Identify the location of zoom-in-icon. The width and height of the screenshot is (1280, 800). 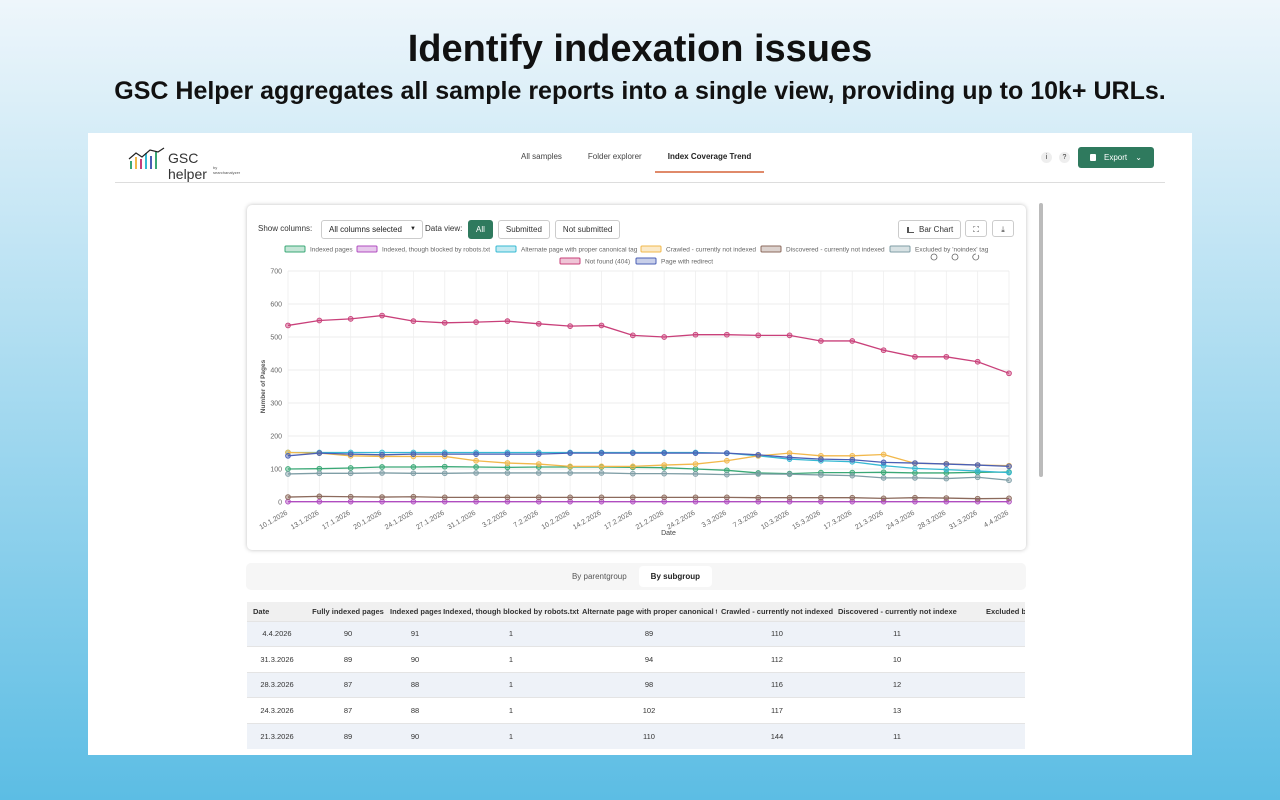
(955, 257).